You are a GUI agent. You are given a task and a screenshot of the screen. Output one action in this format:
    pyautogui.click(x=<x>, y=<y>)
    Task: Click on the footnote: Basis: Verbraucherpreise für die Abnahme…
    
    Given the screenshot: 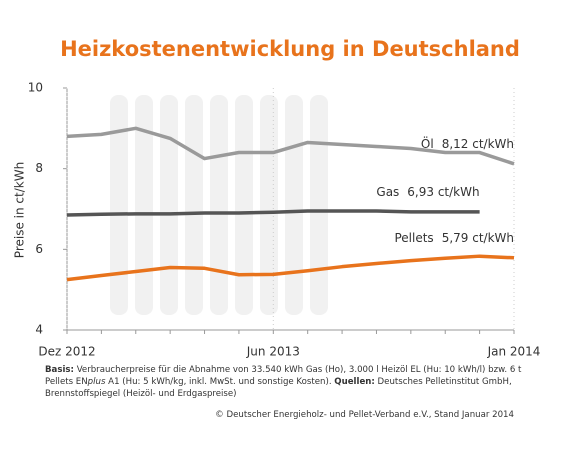 What is the action you would take?
    pyautogui.click(x=285, y=382)
    